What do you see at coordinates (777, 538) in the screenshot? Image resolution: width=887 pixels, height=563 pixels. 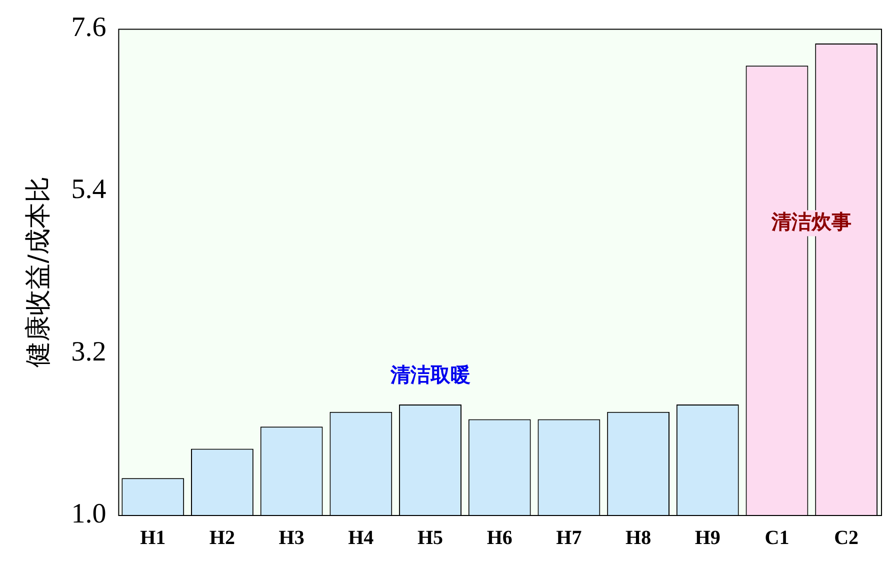 I see `x-tick-label: C1` at bounding box center [777, 538].